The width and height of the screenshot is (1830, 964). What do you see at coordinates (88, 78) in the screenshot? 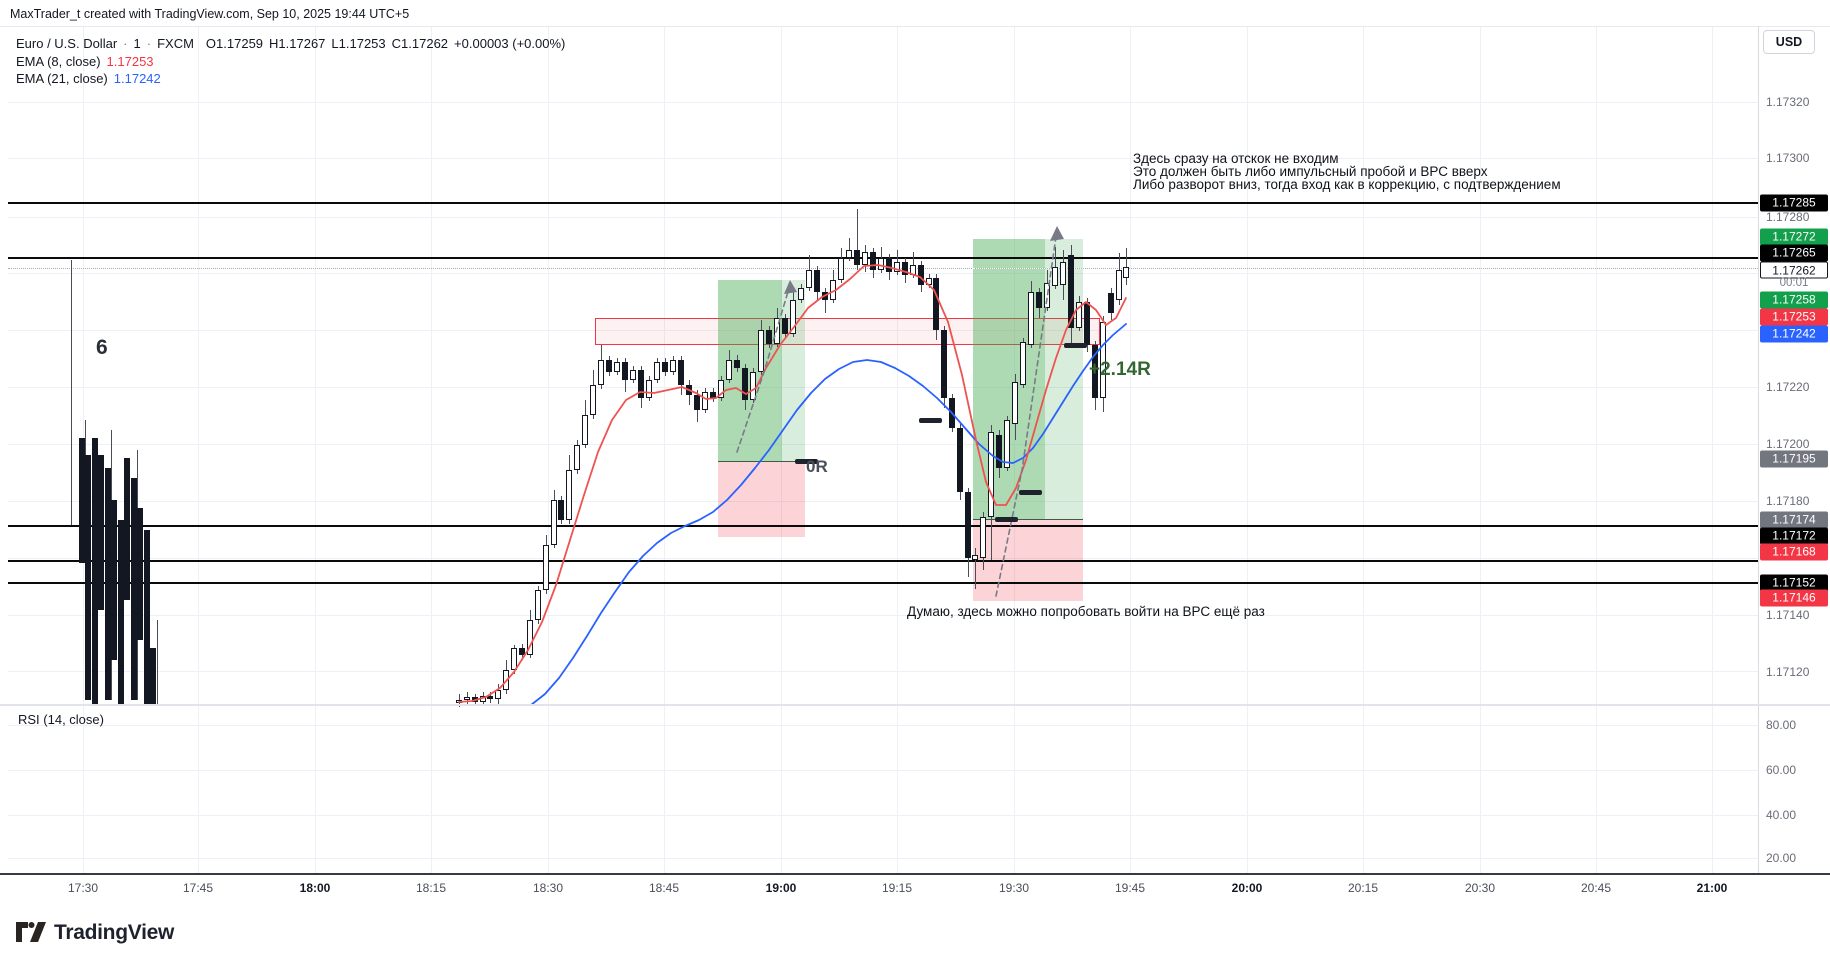
I see `ema21-legend: EMA (21, close) 1.17242` at bounding box center [88, 78].